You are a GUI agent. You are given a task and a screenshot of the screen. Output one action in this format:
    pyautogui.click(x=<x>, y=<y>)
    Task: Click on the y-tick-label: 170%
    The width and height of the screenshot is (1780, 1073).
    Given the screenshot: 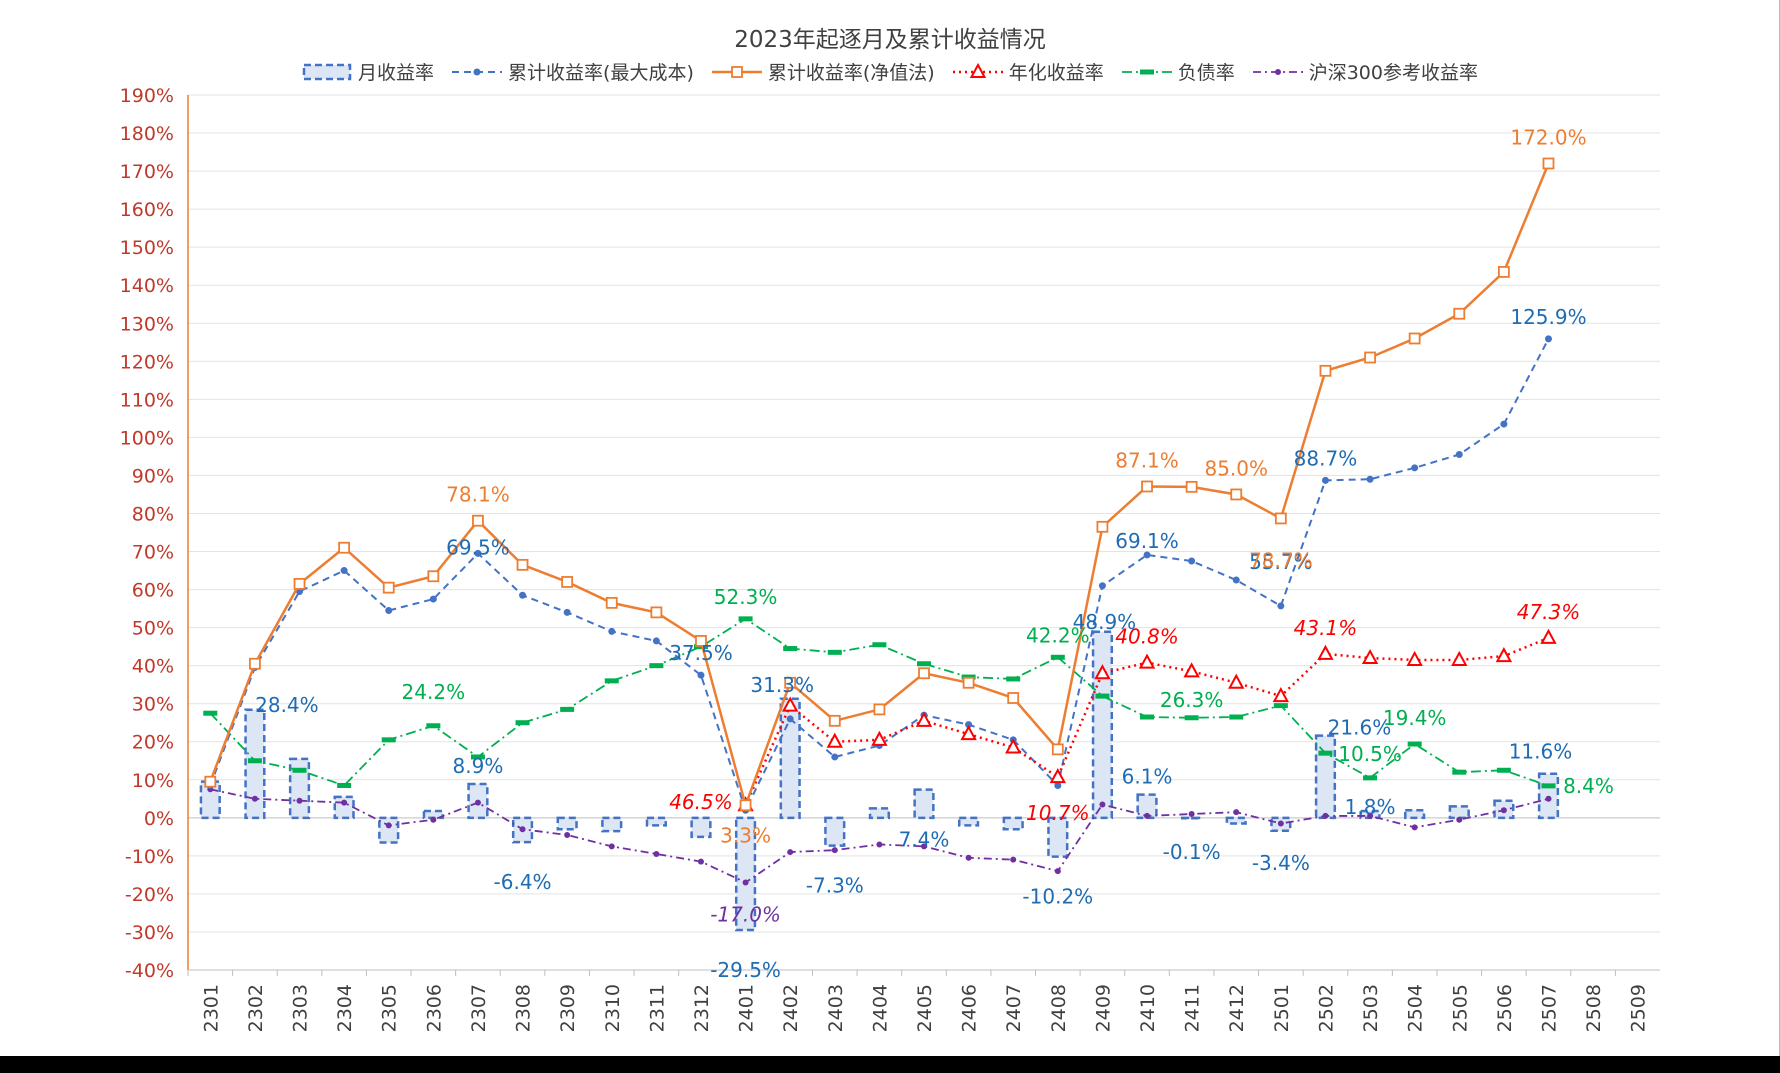 What is the action you would take?
    pyautogui.click(x=147, y=172)
    